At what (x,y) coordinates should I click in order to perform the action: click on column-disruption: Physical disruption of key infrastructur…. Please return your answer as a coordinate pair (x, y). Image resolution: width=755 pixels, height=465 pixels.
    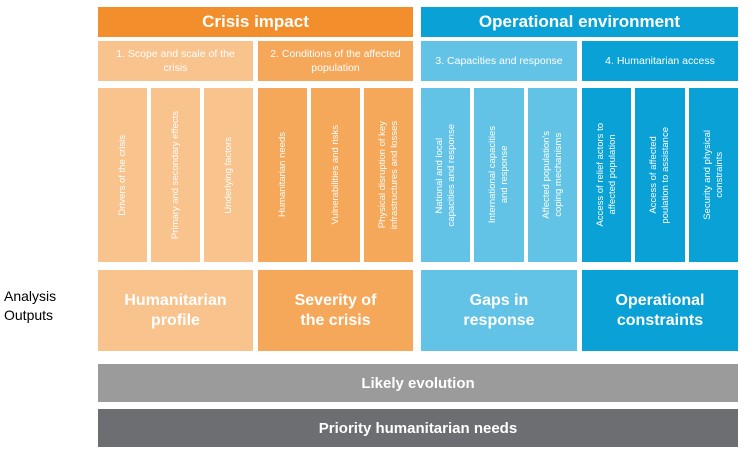
    Looking at the image, I should click on (388, 175).